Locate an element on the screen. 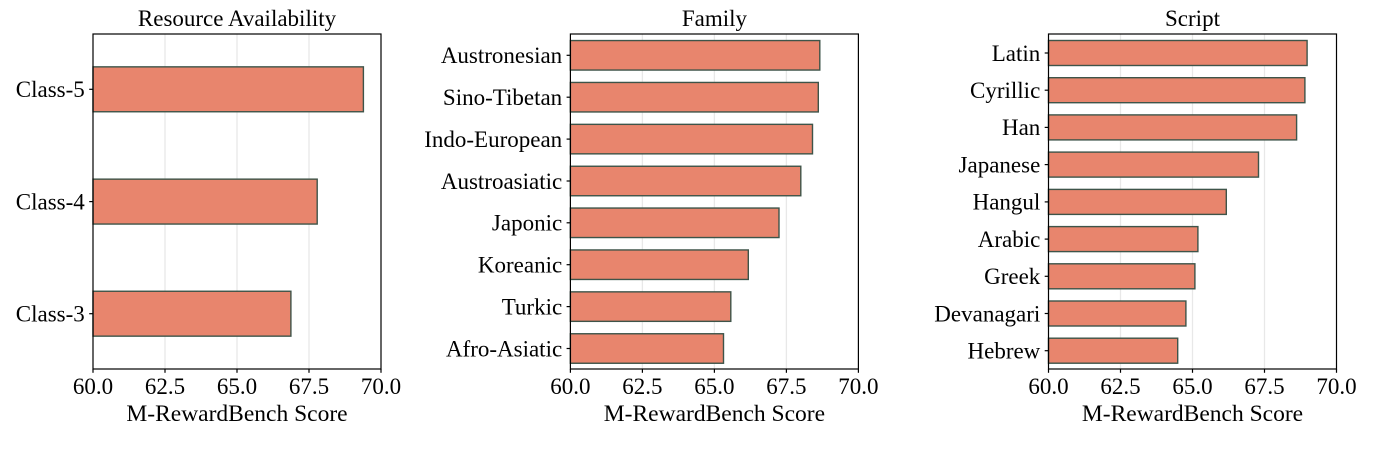 This screenshot has width=1374, height=472. svg-text: Resource Availability is located at coordinates (237, 18).